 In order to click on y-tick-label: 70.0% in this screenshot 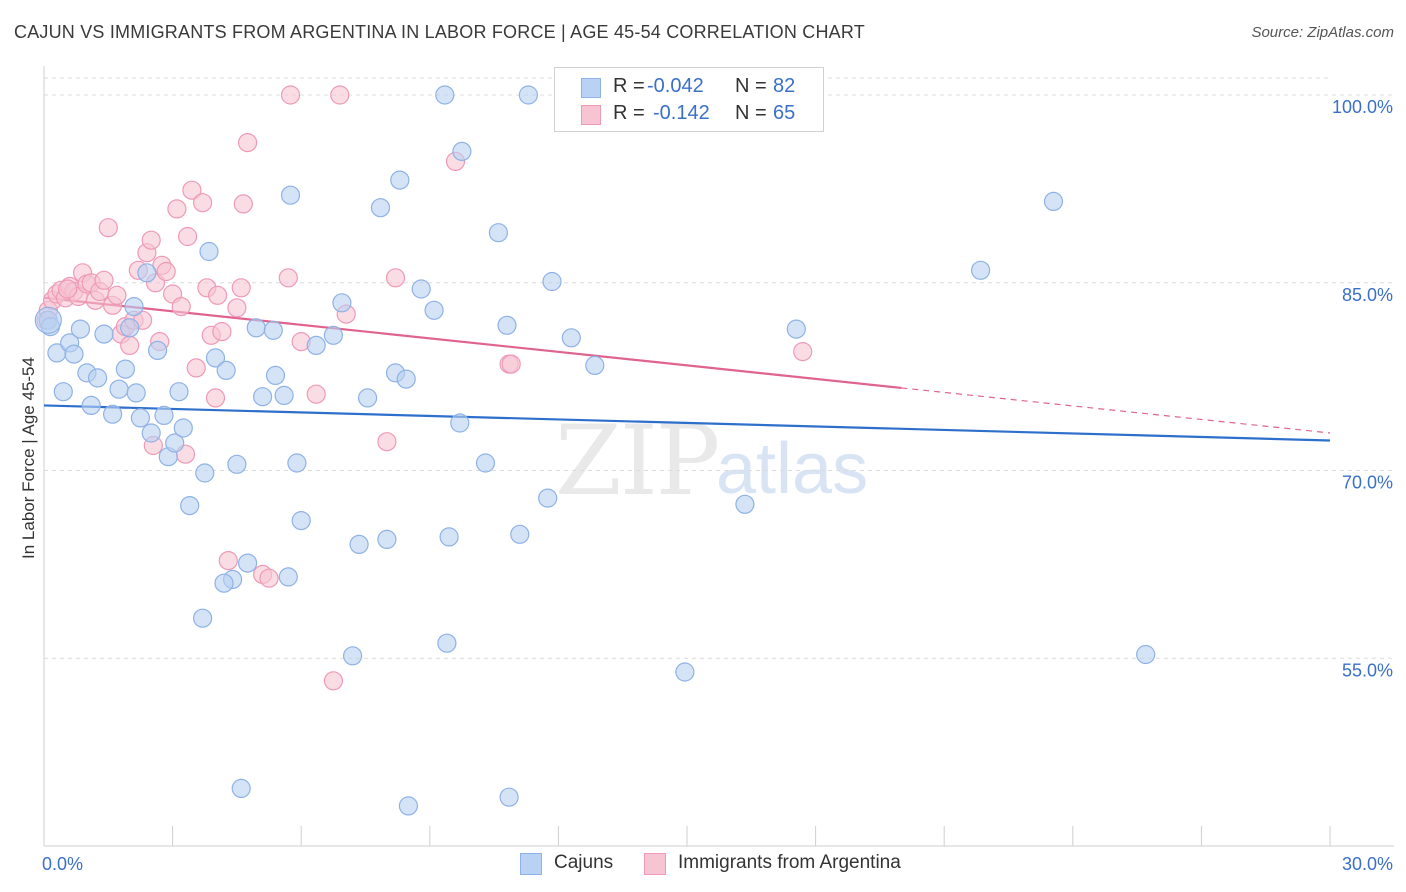, I will do `click(1367, 483)`.